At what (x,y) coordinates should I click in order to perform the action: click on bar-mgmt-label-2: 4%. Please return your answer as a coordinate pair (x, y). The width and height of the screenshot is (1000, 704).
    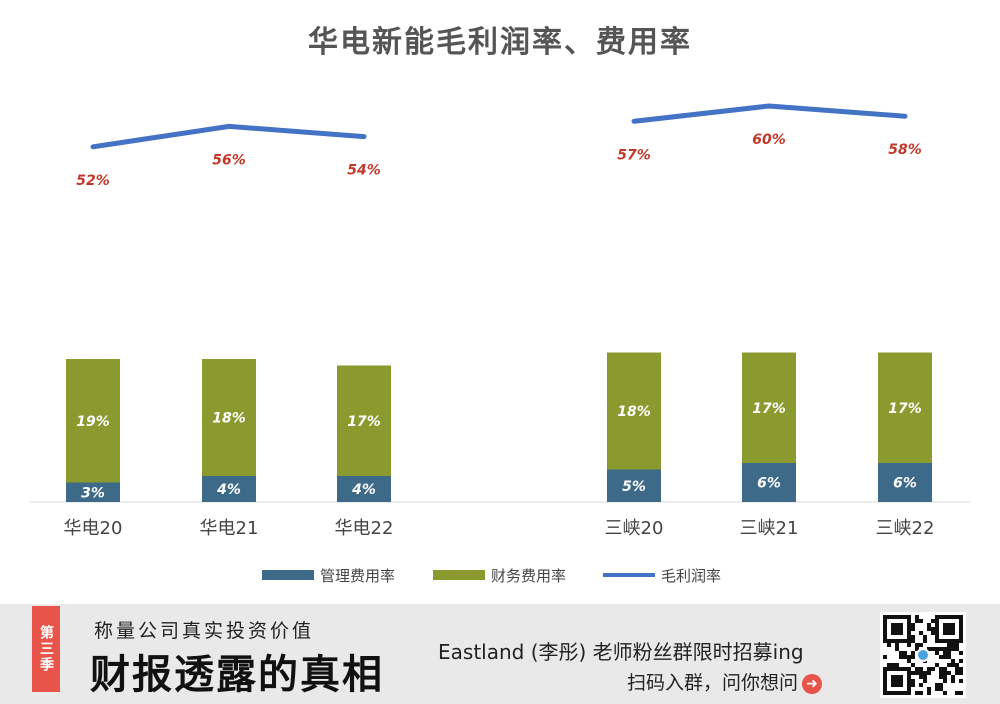
    Looking at the image, I should click on (363, 490).